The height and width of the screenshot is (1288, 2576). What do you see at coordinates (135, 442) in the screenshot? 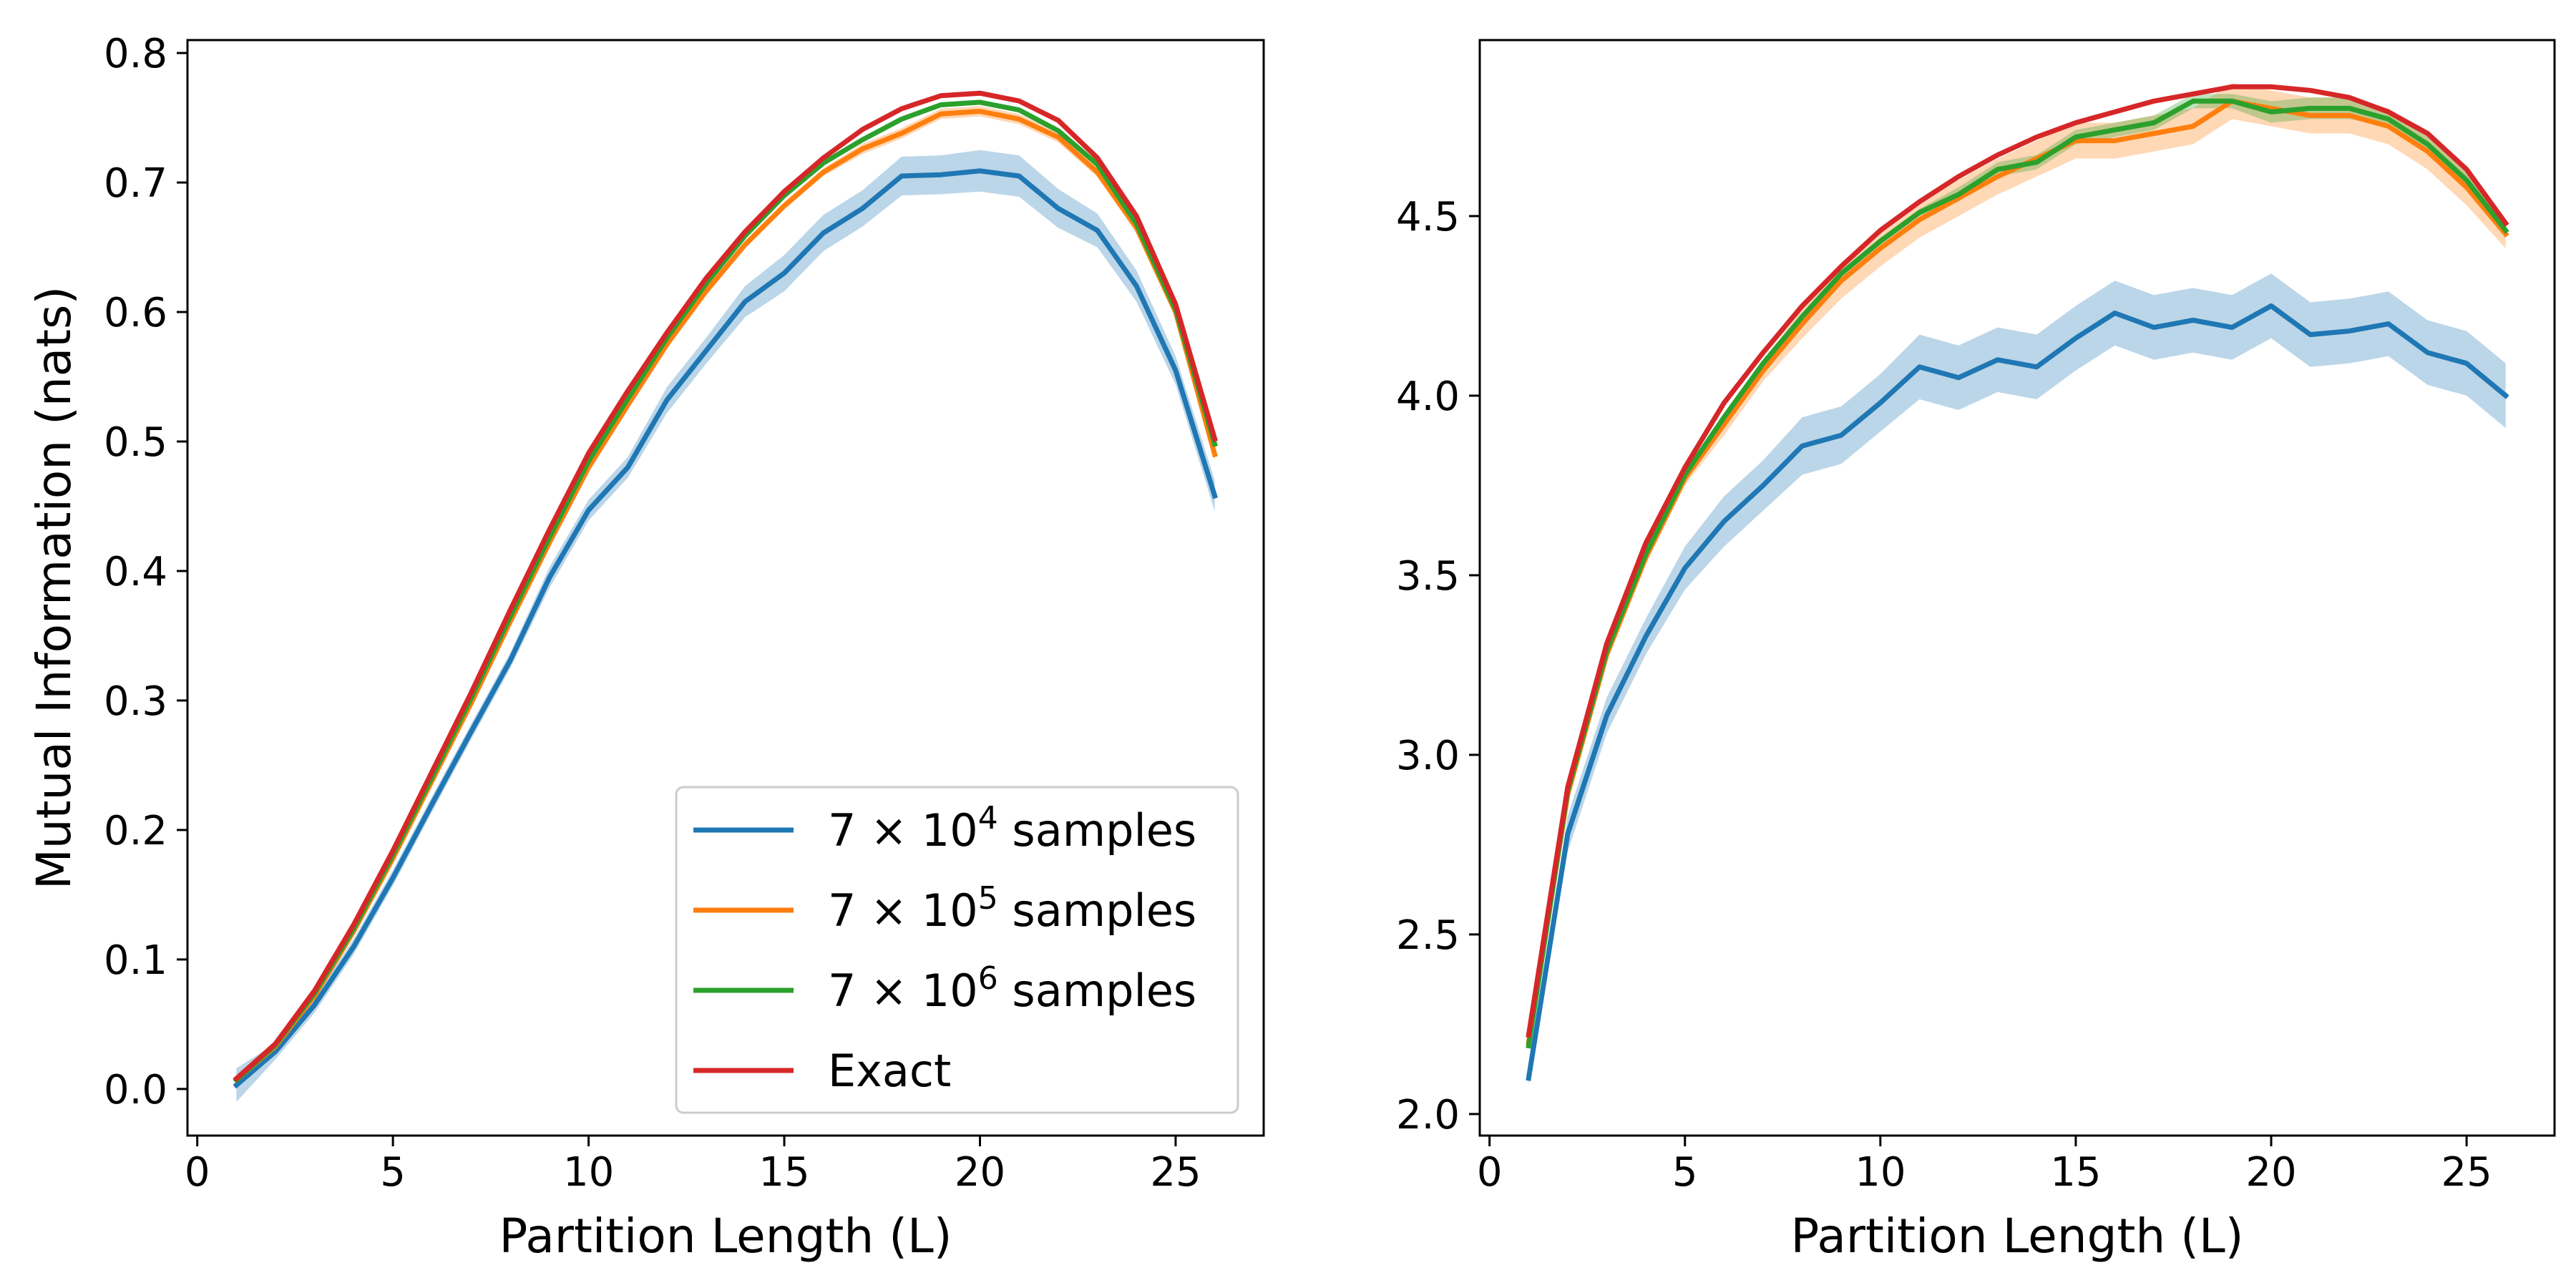
I see `y-tick-label: 0.5` at bounding box center [135, 442].